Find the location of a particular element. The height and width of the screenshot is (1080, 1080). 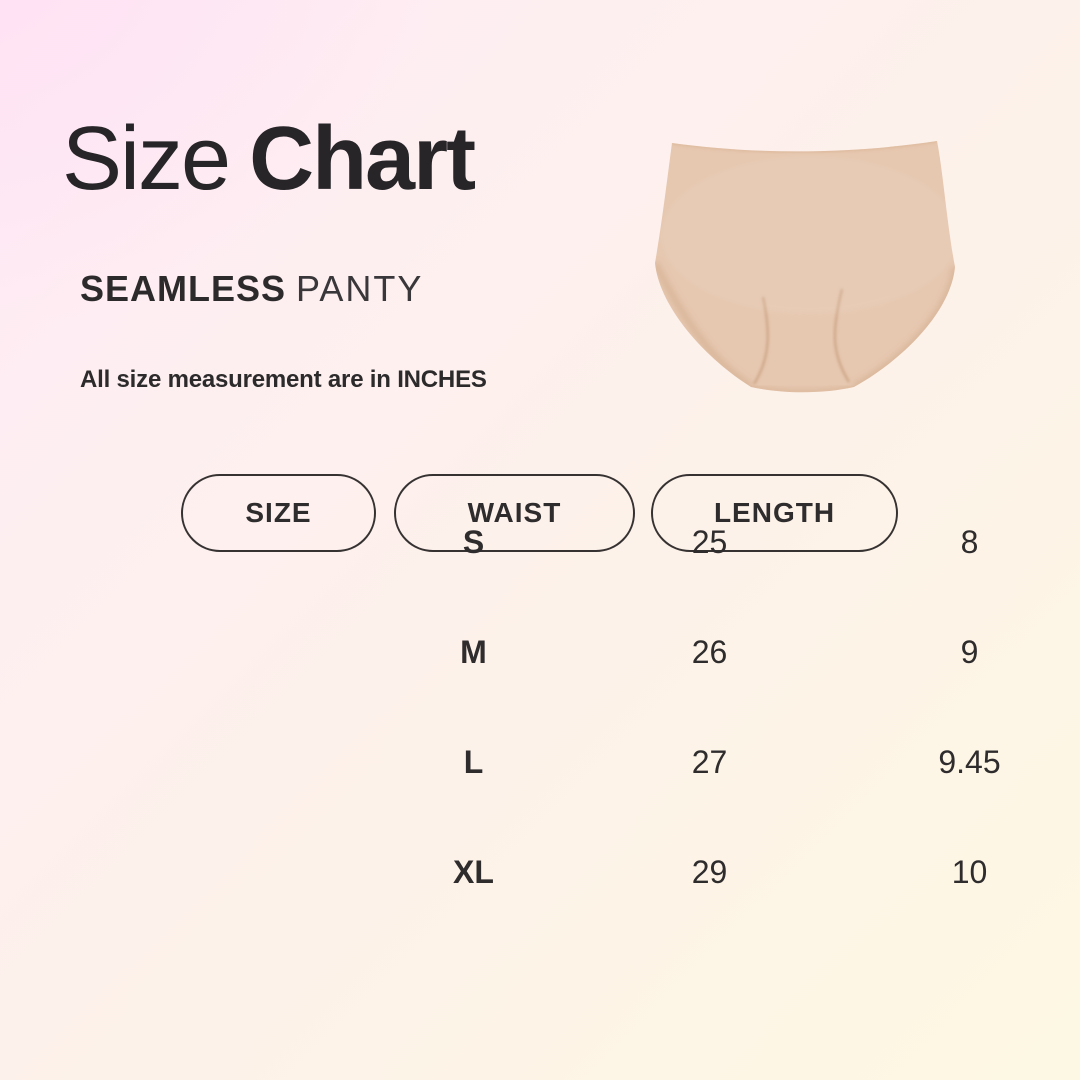

table-row-m: M 26 9 is located at coordinates (728, 652).